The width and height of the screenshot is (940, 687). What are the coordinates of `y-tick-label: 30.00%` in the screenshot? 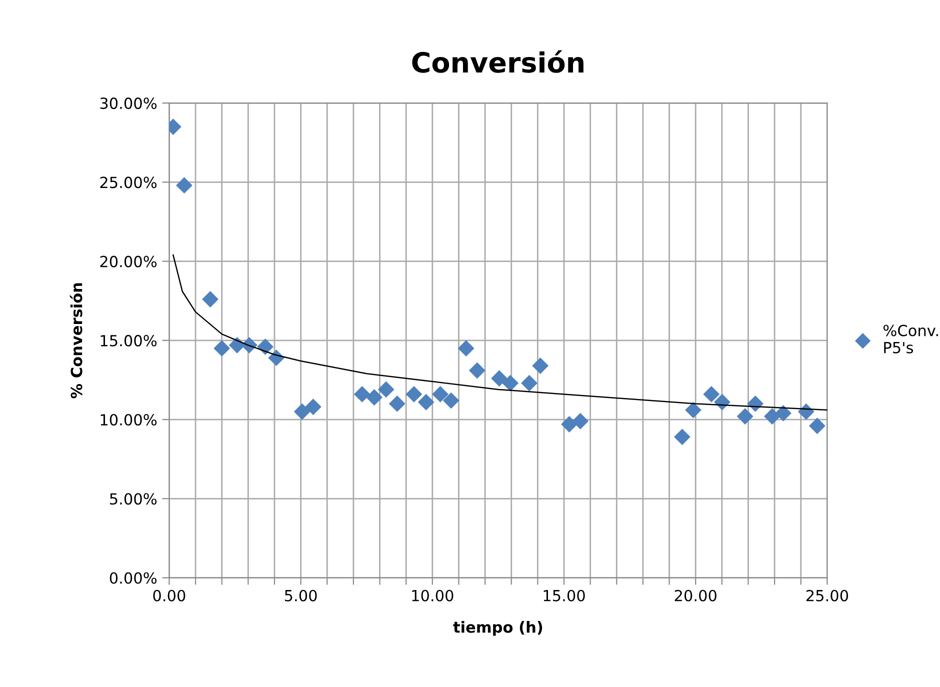 It's located at (128, 104).